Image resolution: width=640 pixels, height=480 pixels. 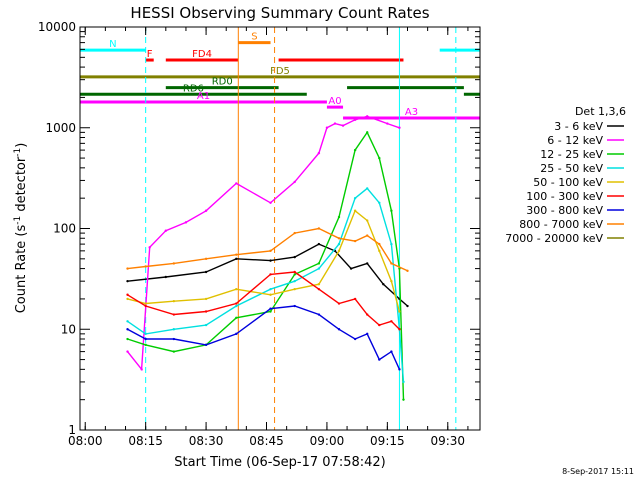 I want to click on y-axis-label: Count Rate (s-1 detector-1), so click(x=21, y=228).